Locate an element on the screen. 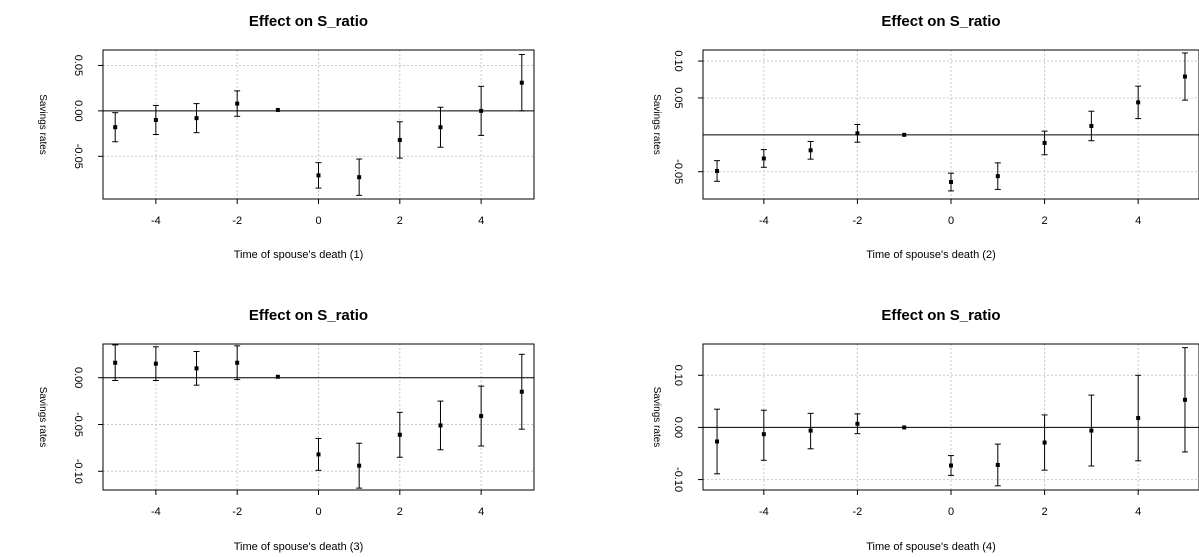 The width and height of the screenshot is (1199, 557). x-axis-label: Time of spouse's death (3) is located at coordinates (298, 547).